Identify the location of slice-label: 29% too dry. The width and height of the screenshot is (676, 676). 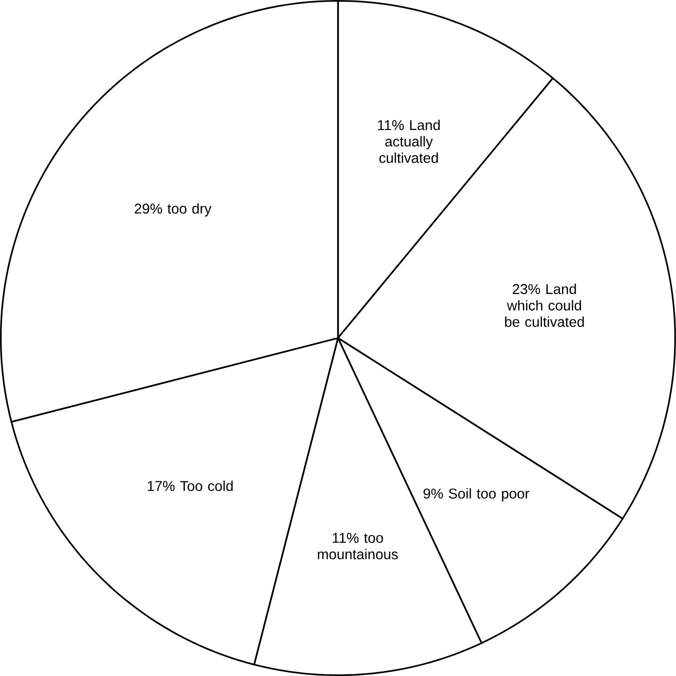
(173, 209).